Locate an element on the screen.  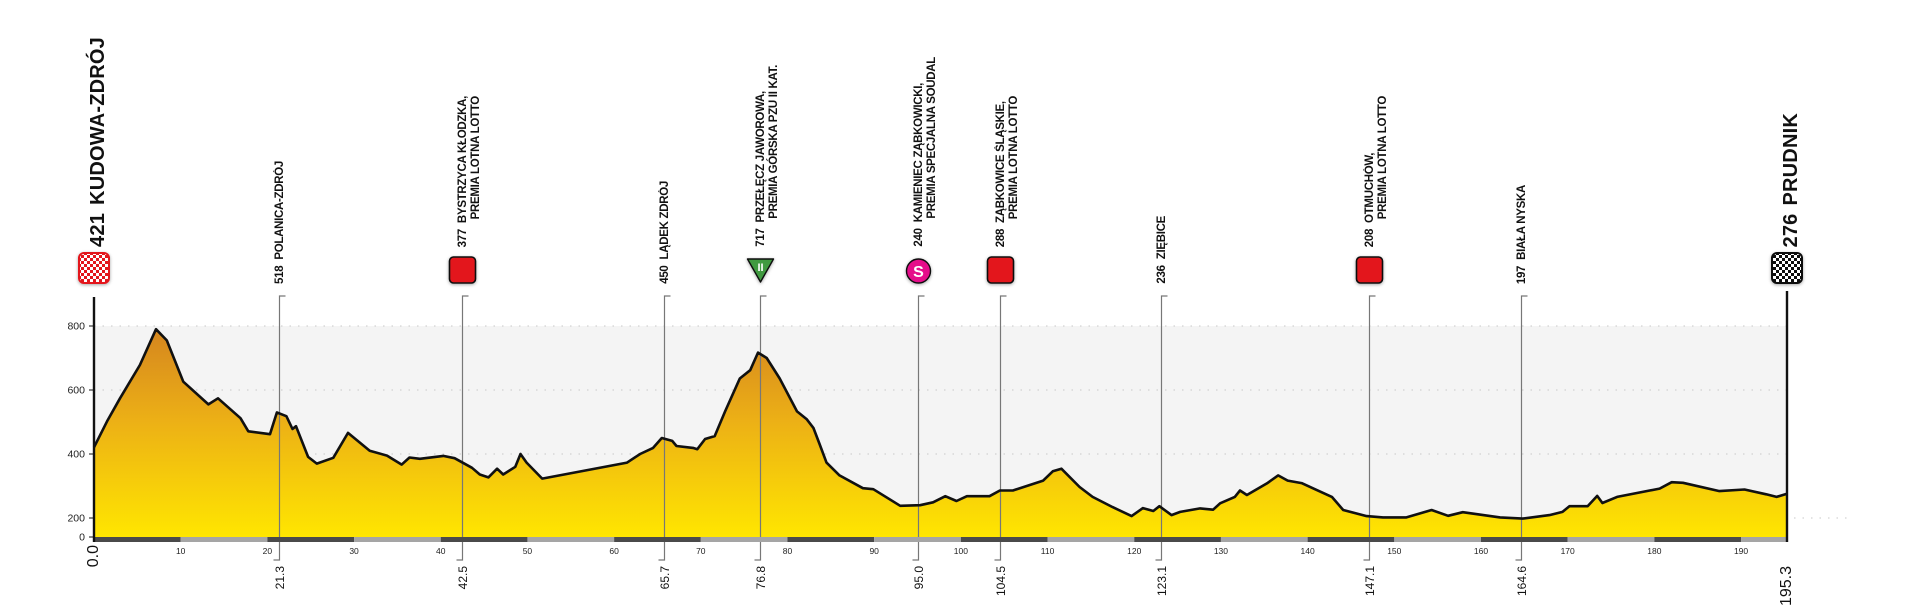
waypoint-label-line1: 288 ZĄBKOWICE ŚLĄSKIE, is located at coordinates (1001, 171).